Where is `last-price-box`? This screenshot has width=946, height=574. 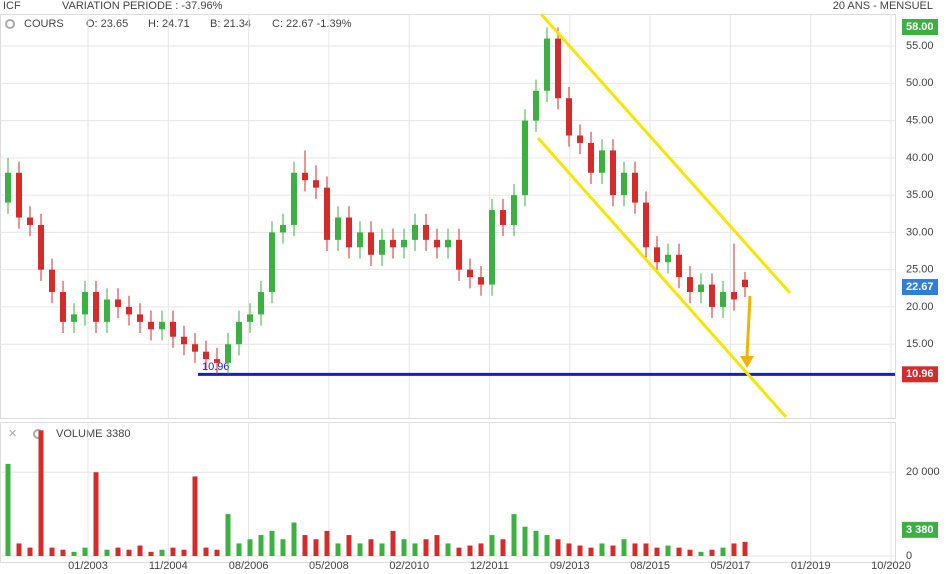
last-price-box is located at coordinates (920, 287).